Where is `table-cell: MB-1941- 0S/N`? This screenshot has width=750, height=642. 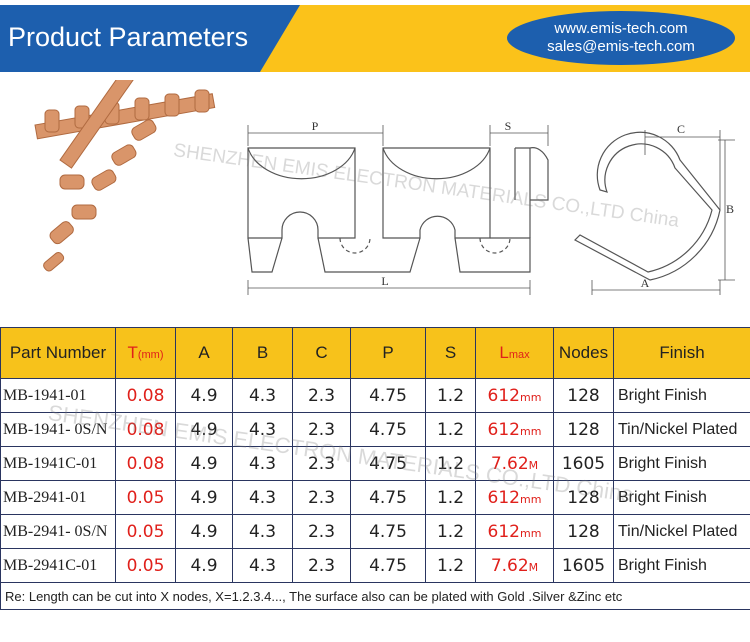 table-cell: MB-1941- 0S/N is located at coordinates (58, 429).